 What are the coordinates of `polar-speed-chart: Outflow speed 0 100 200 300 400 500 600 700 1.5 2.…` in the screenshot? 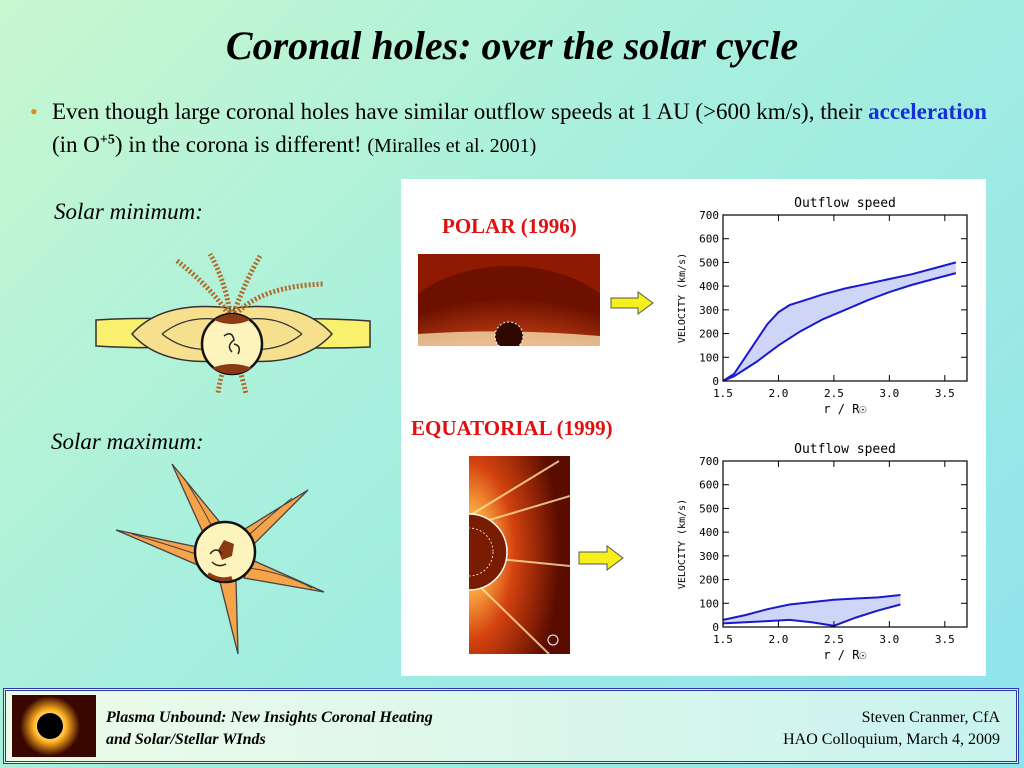 It's located at (822, 306).